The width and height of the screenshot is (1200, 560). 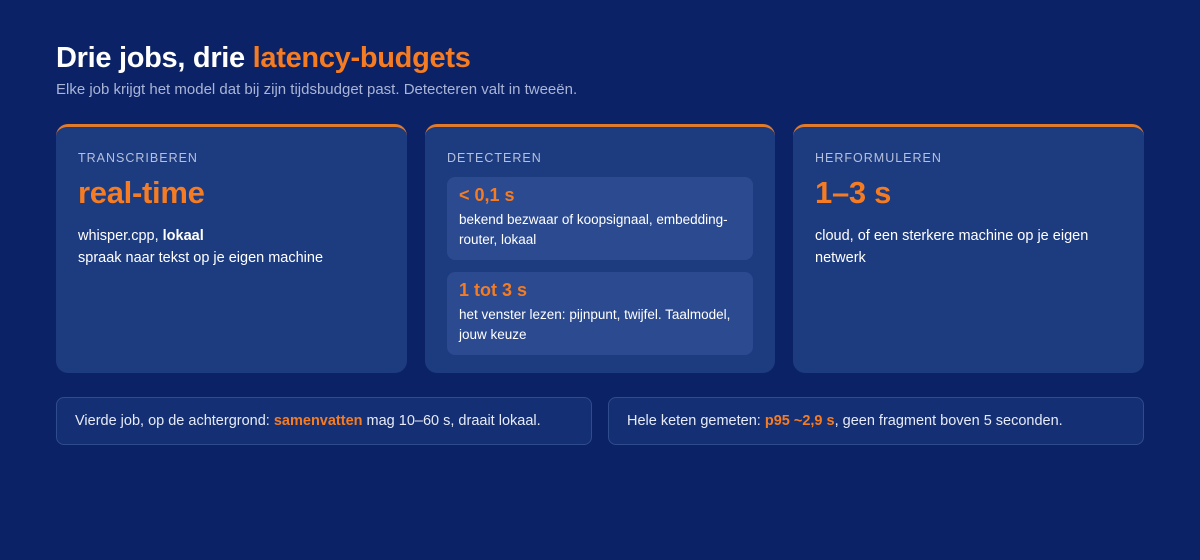 What do you see at coordinates (451, 421) in the screenshot?
I see `note-suffix: mag 10–60 s, draait lokaal.` at bounding box center [451, 421].